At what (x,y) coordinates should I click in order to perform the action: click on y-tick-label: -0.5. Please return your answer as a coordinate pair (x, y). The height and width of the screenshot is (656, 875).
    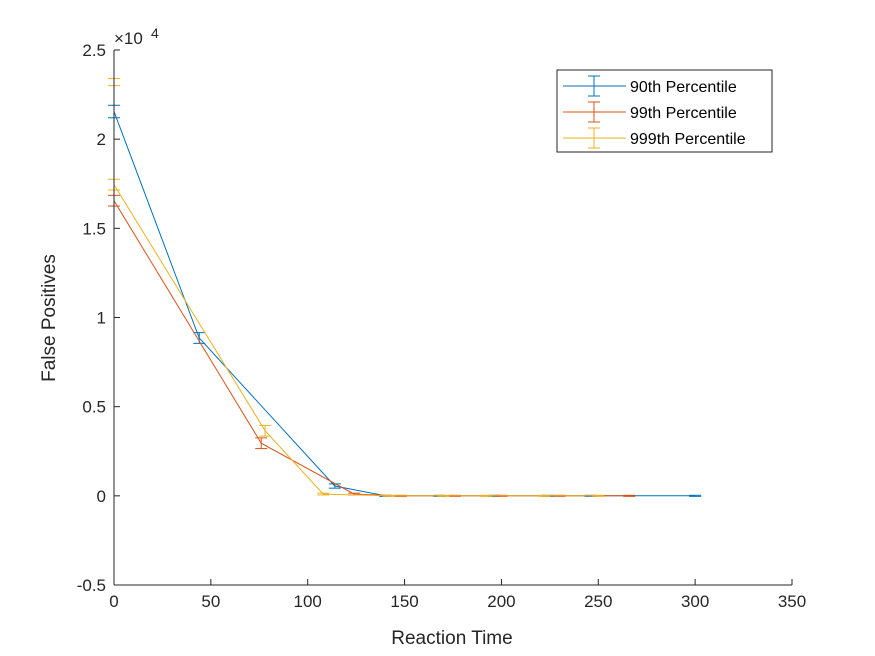
    Looking at the image, I should click on (91, 585).